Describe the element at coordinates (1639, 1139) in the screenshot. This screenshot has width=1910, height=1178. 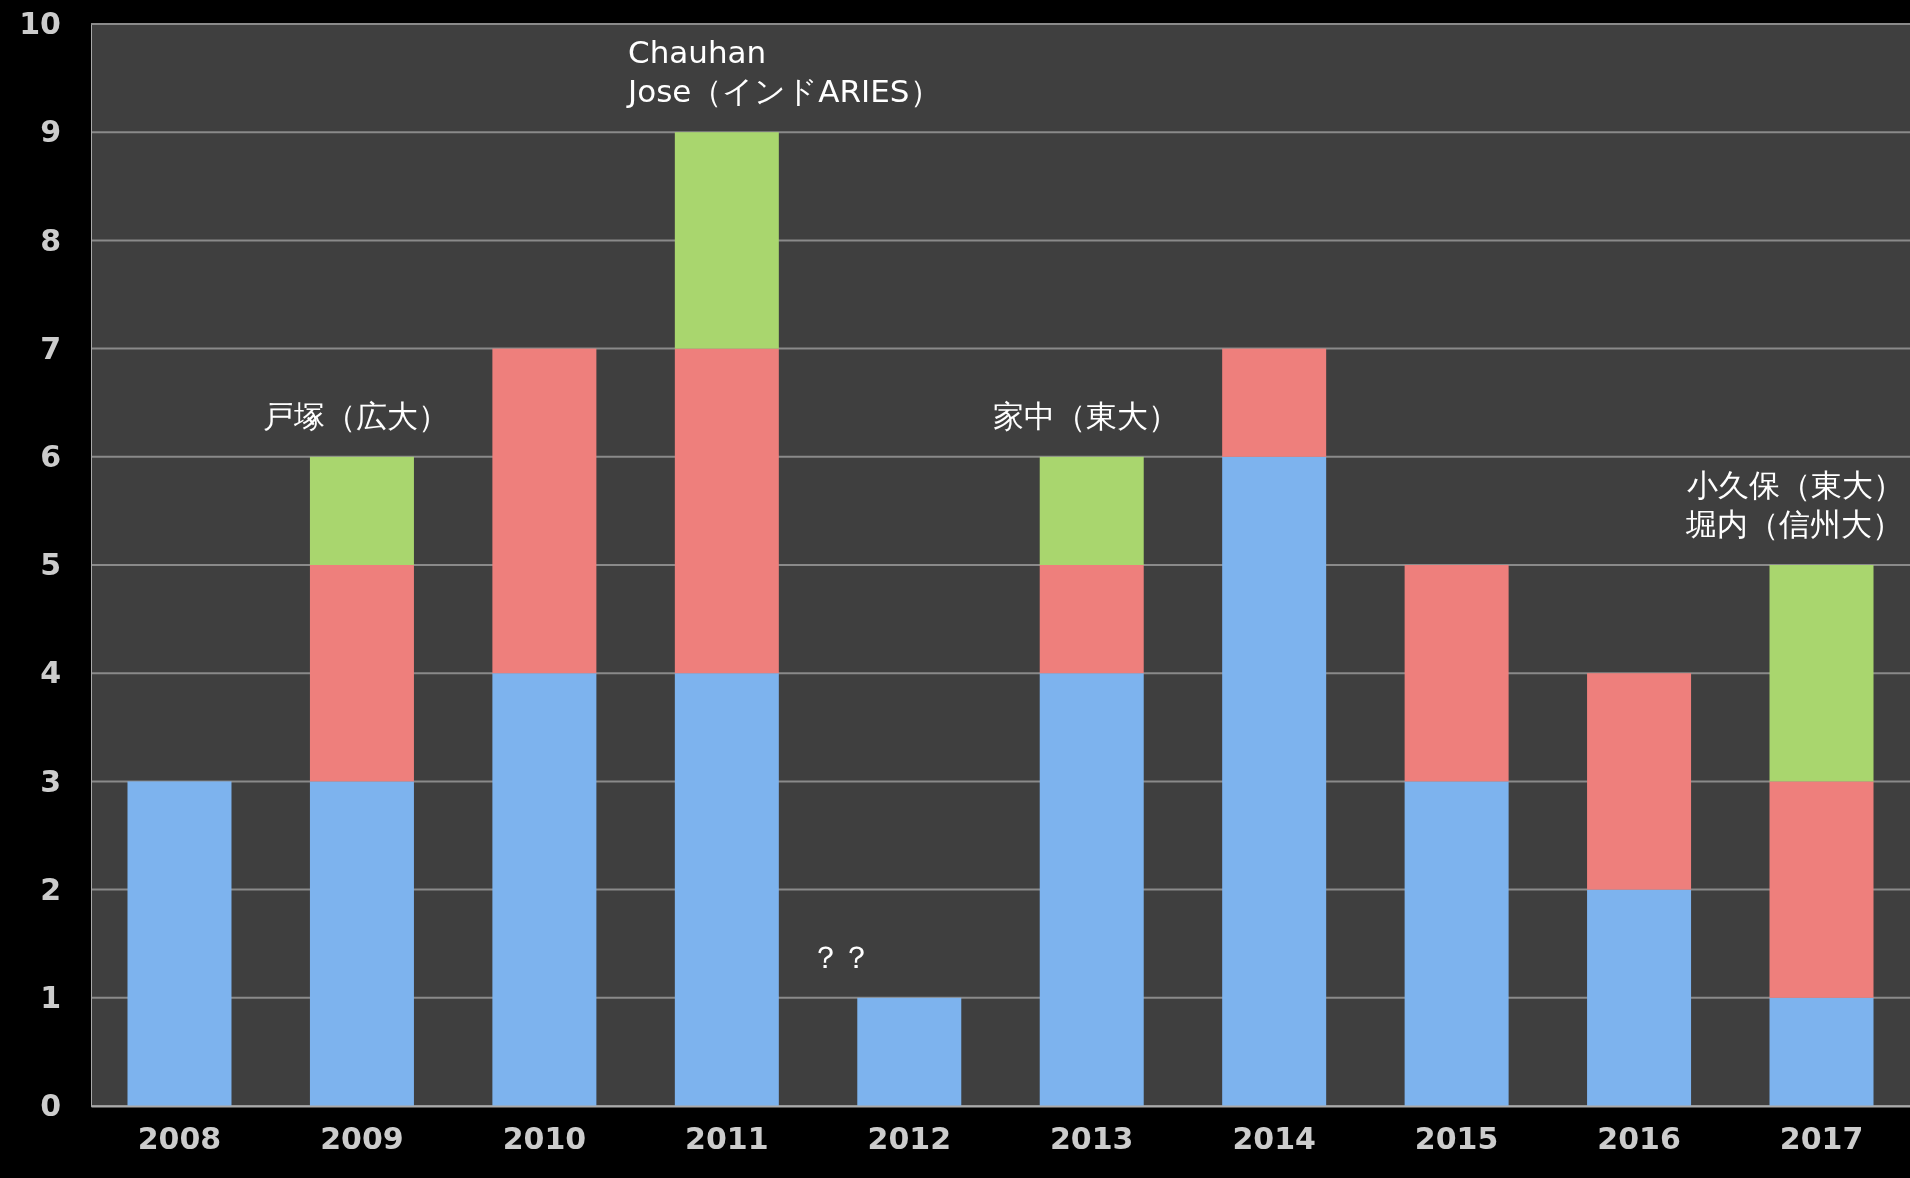
I see `x-tick-label: 2016` at that location.